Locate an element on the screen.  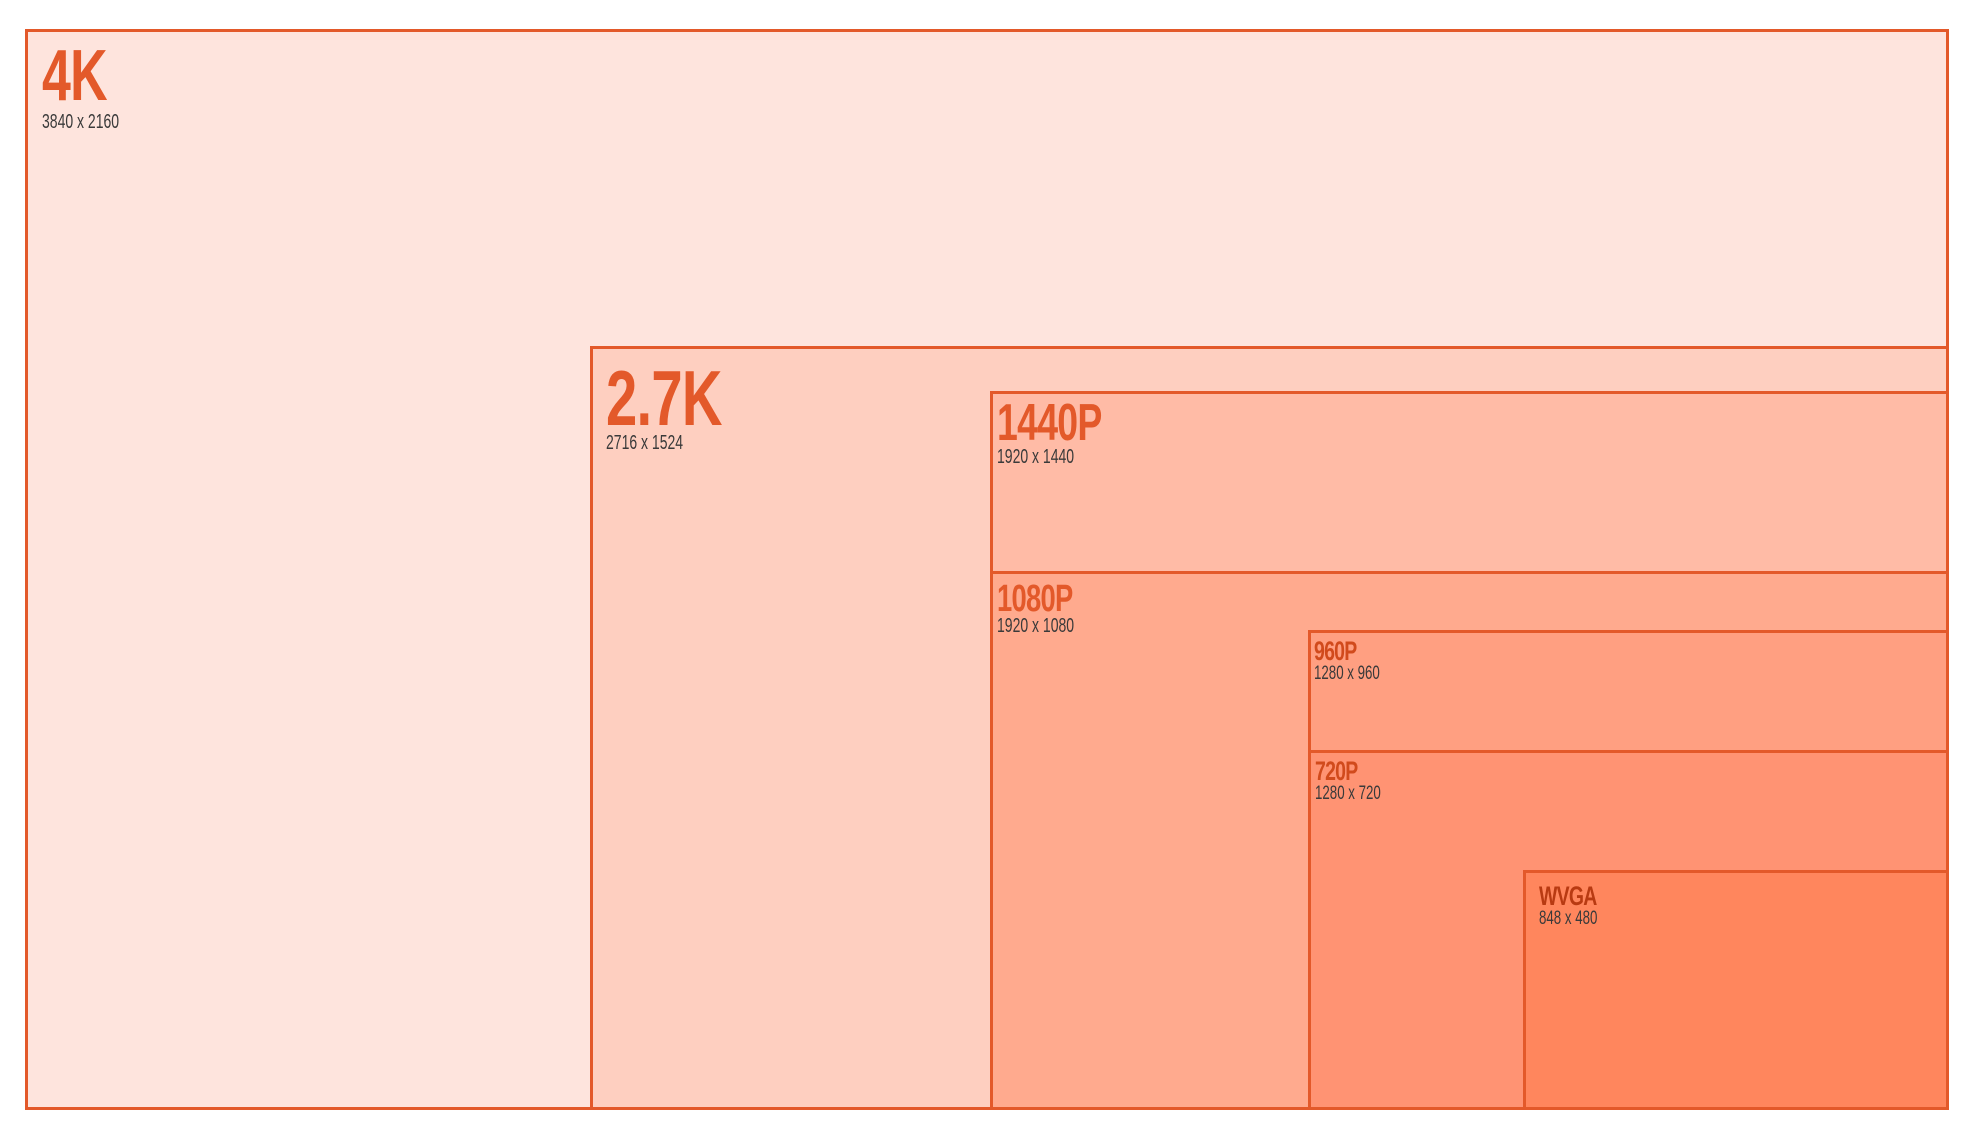
resolution-name: WVGA is located at coordinates (1568, 896).